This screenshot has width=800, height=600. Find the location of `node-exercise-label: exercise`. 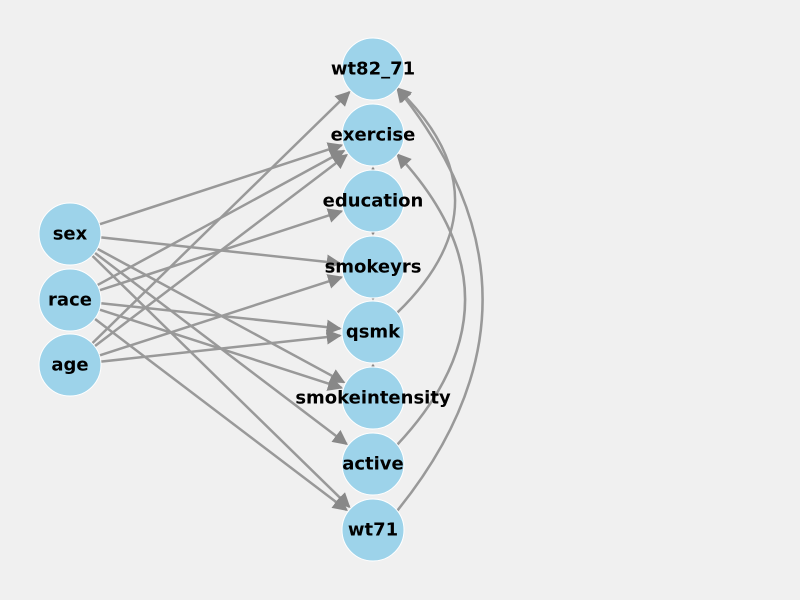

node-exercise-label: exercise is located at coordinates (373, 135).